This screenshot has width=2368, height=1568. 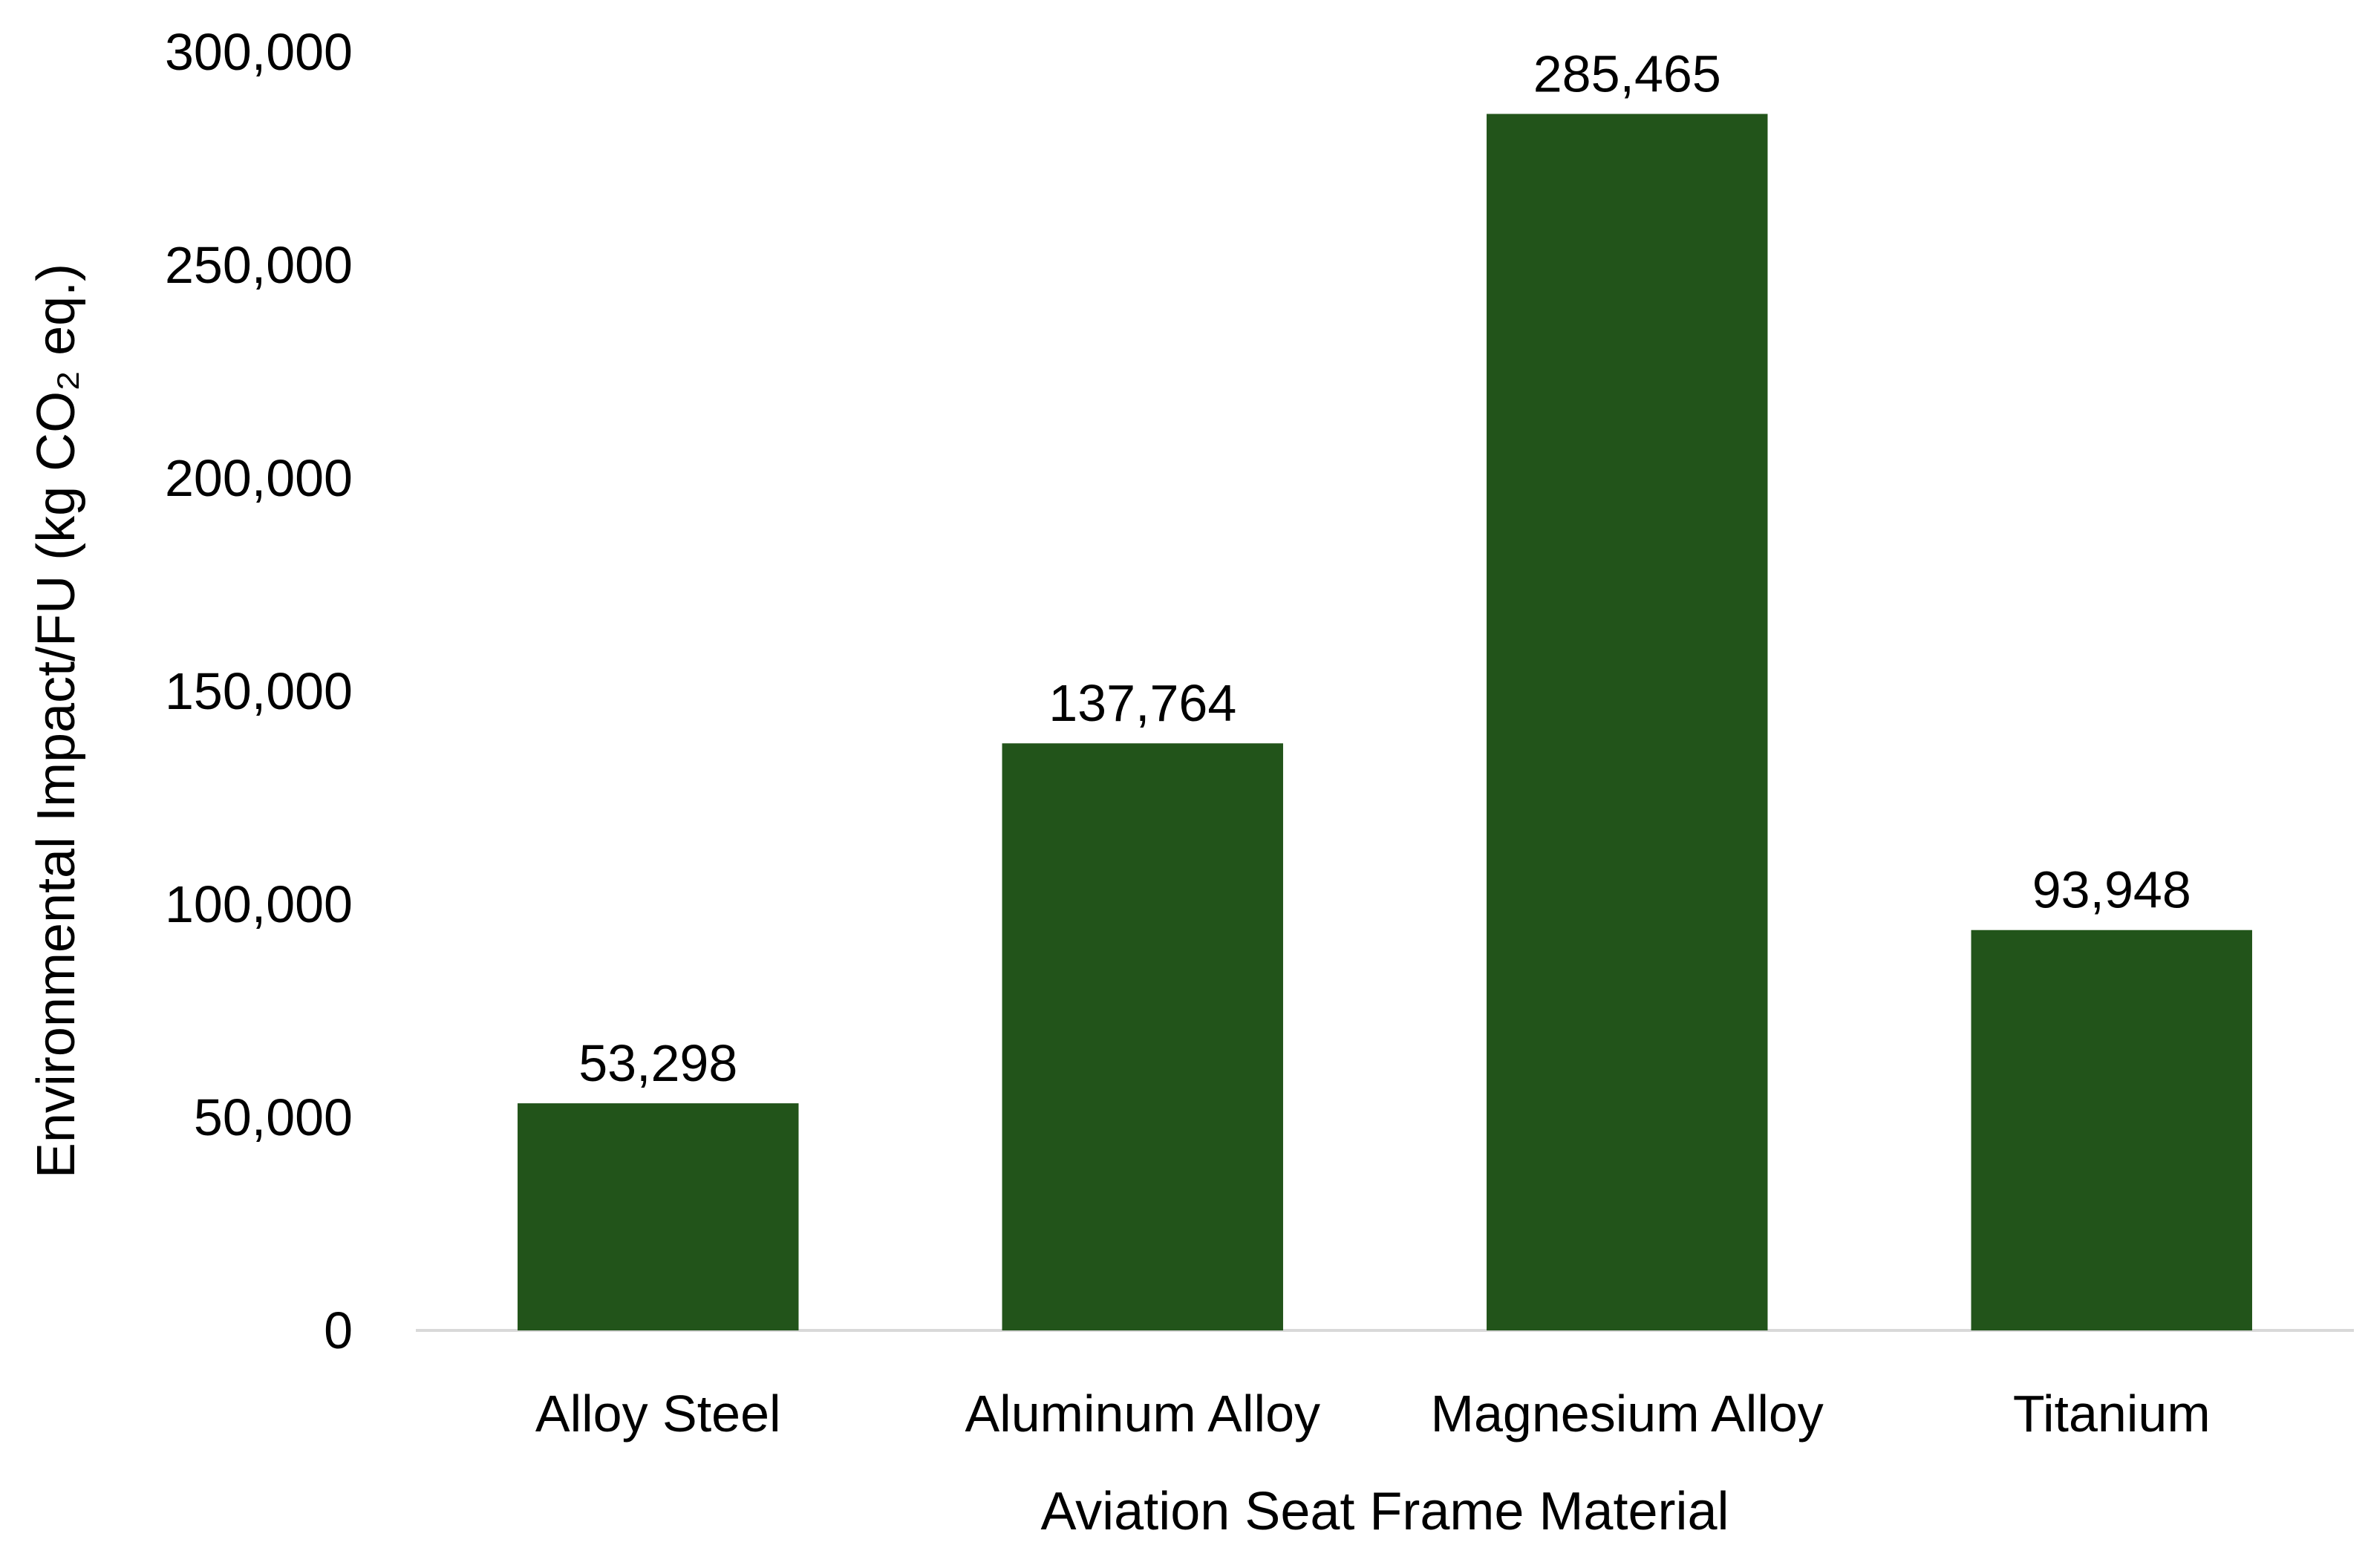 I want to click on y-tick-label: 0, so click(x=339, y=1330).